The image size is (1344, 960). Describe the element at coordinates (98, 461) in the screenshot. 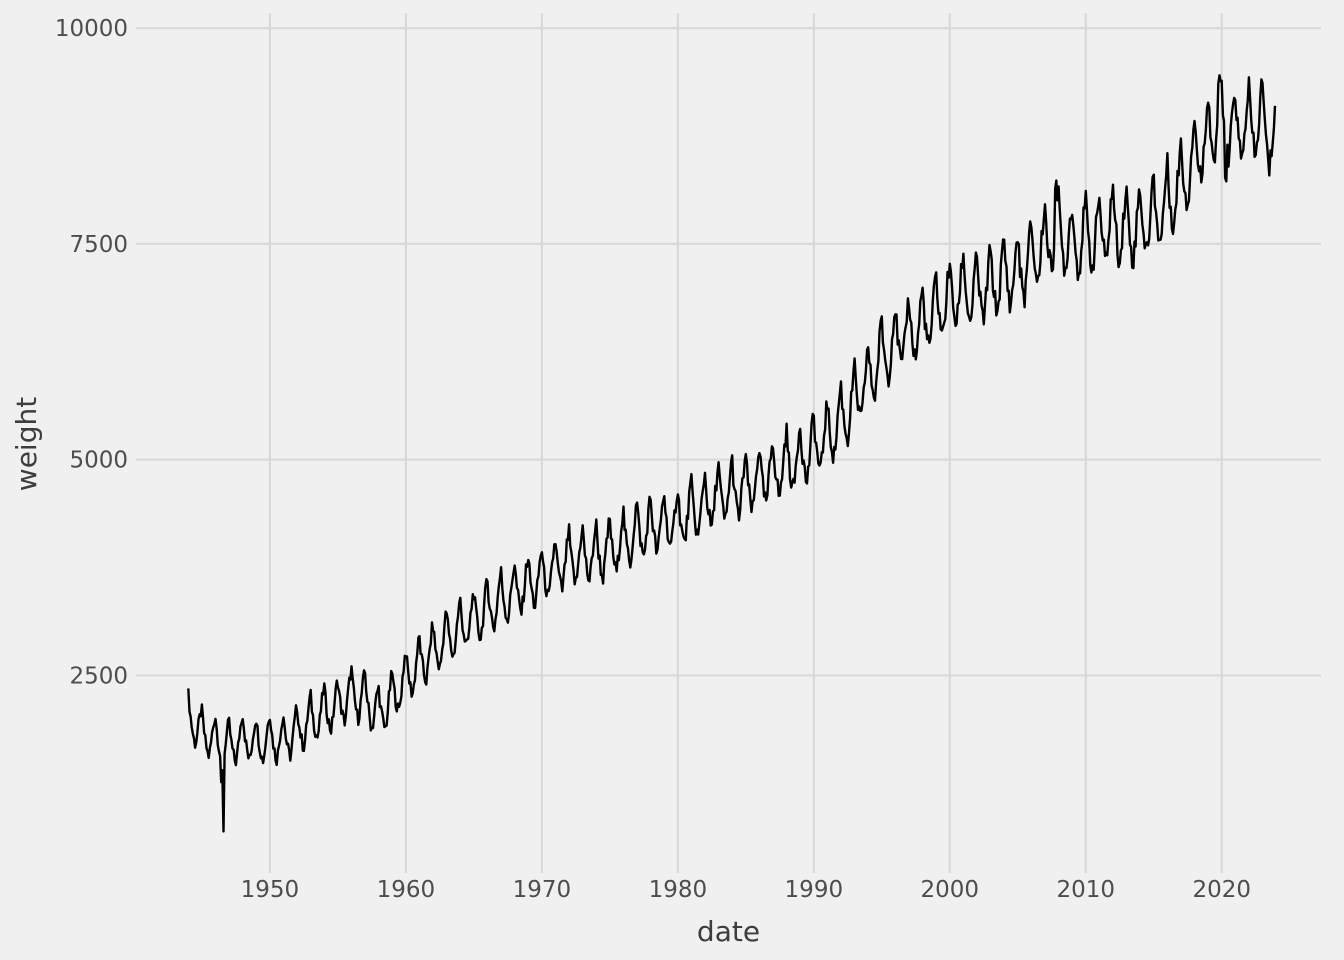

I see `y-tick-label: 5000` at that location.